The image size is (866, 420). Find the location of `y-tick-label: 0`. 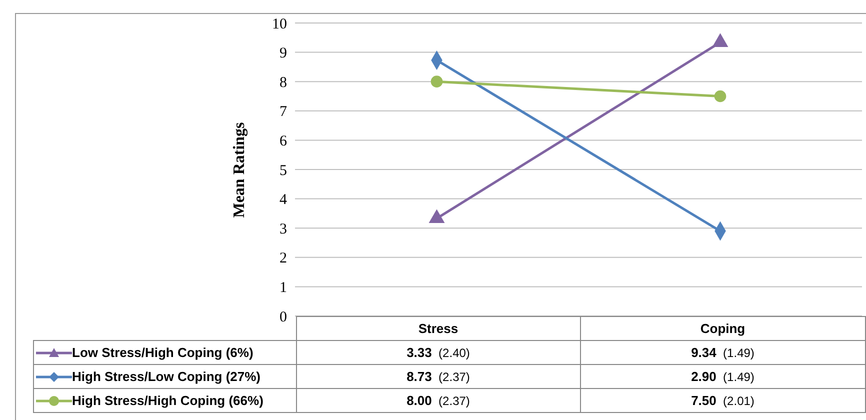

y-tick-label: 0 is located at coordinates (283, 317).